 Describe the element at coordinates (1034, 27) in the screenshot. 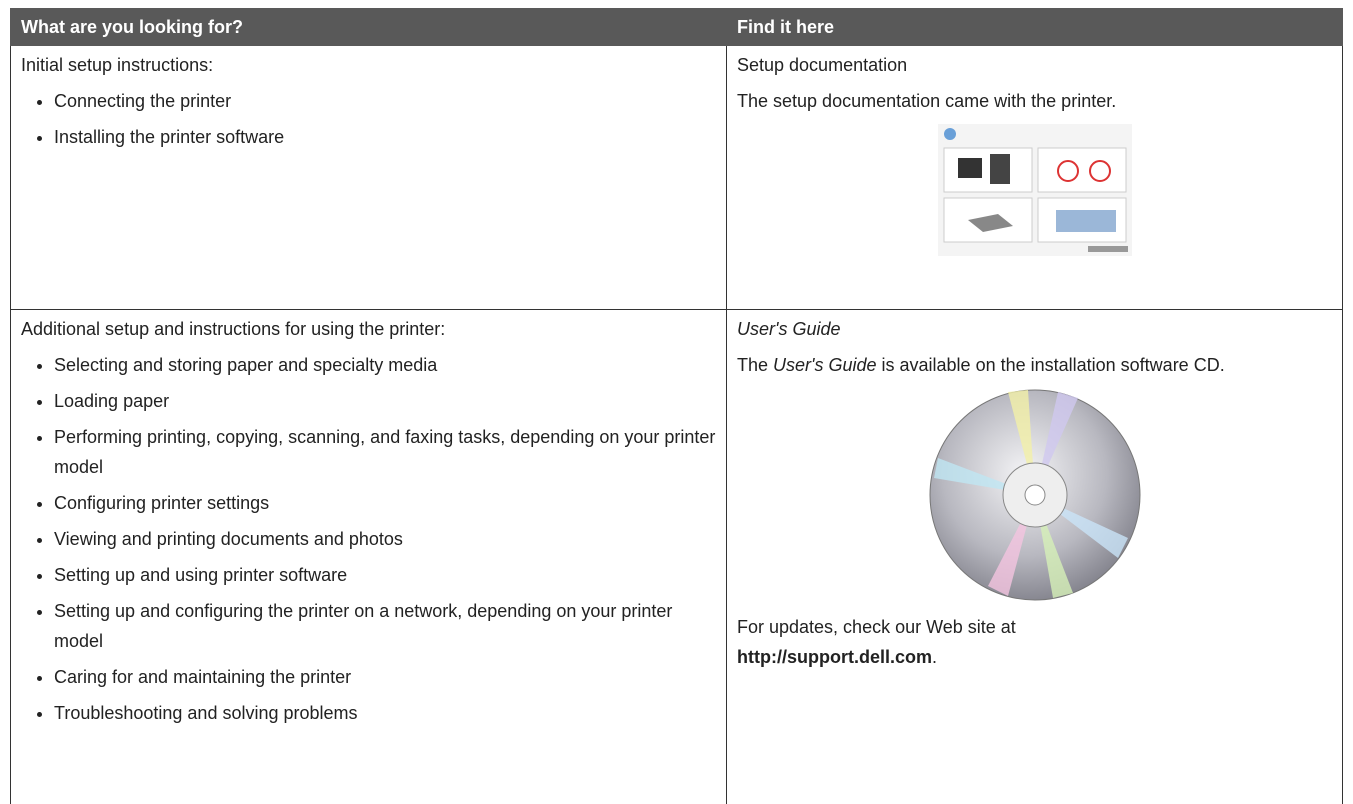

I see `header-cell: Find it here` at that location.